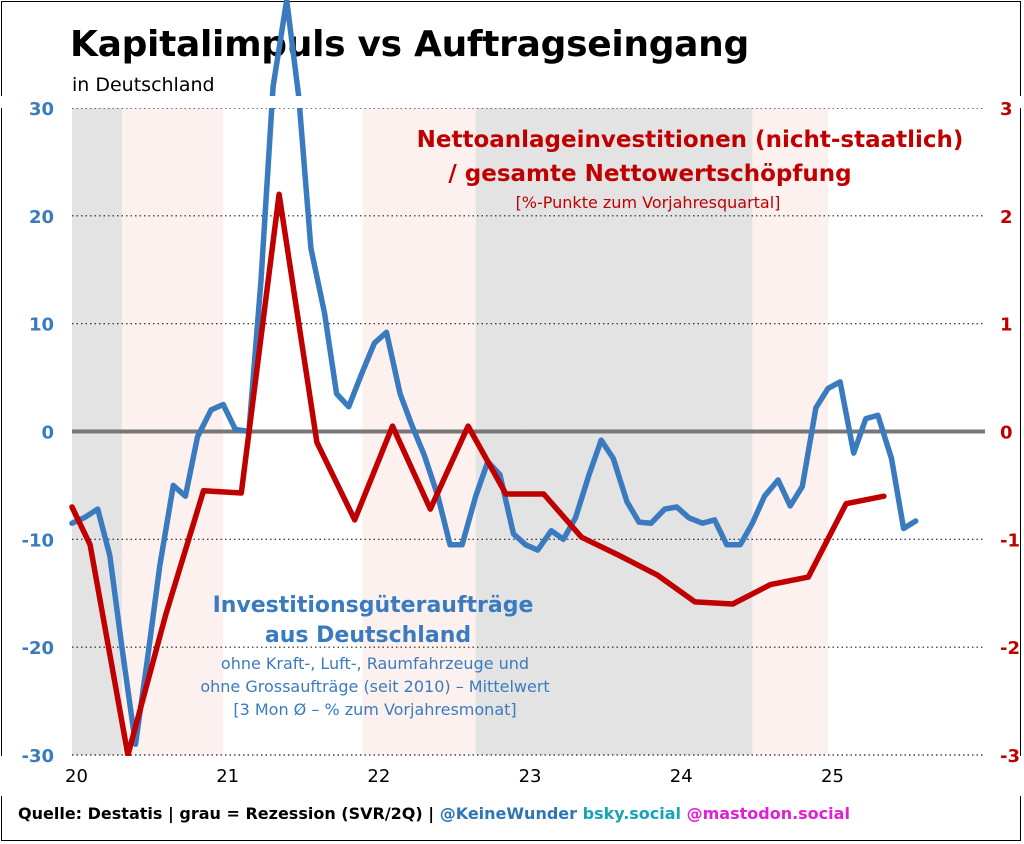  I want to click on capital-series-note: [%-Punkte zum Vorjahresquartal], so click(648, 202).